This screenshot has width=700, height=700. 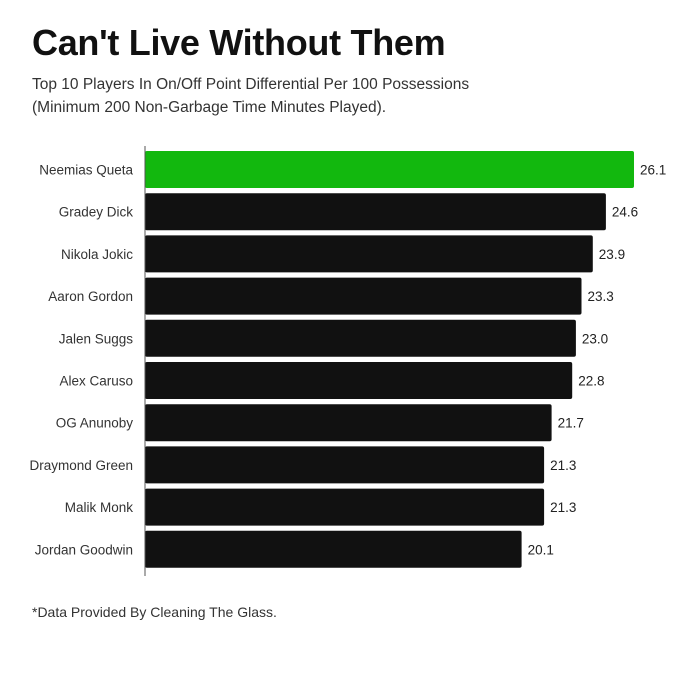 I want to click on bar-gradey-dick, so click(x=375, y=212).